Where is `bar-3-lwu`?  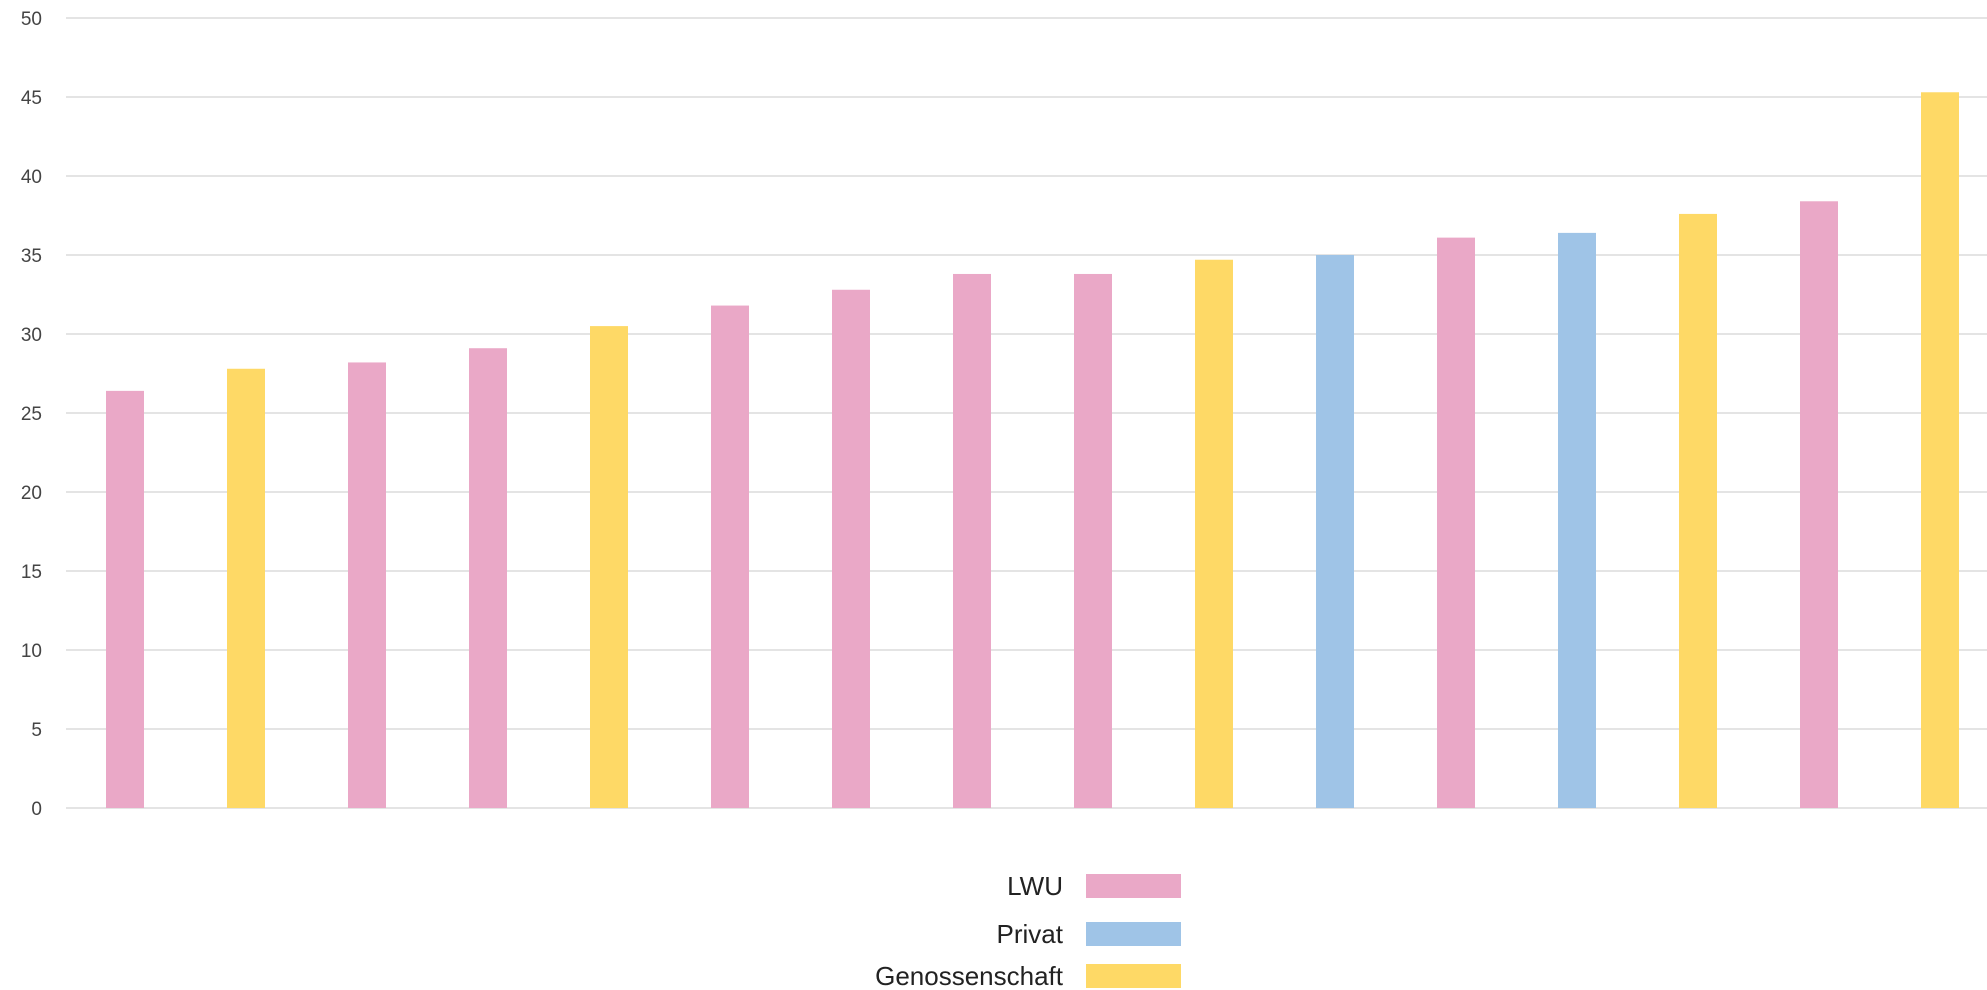
bar-3-lwu is located at coordinates (367, 585).